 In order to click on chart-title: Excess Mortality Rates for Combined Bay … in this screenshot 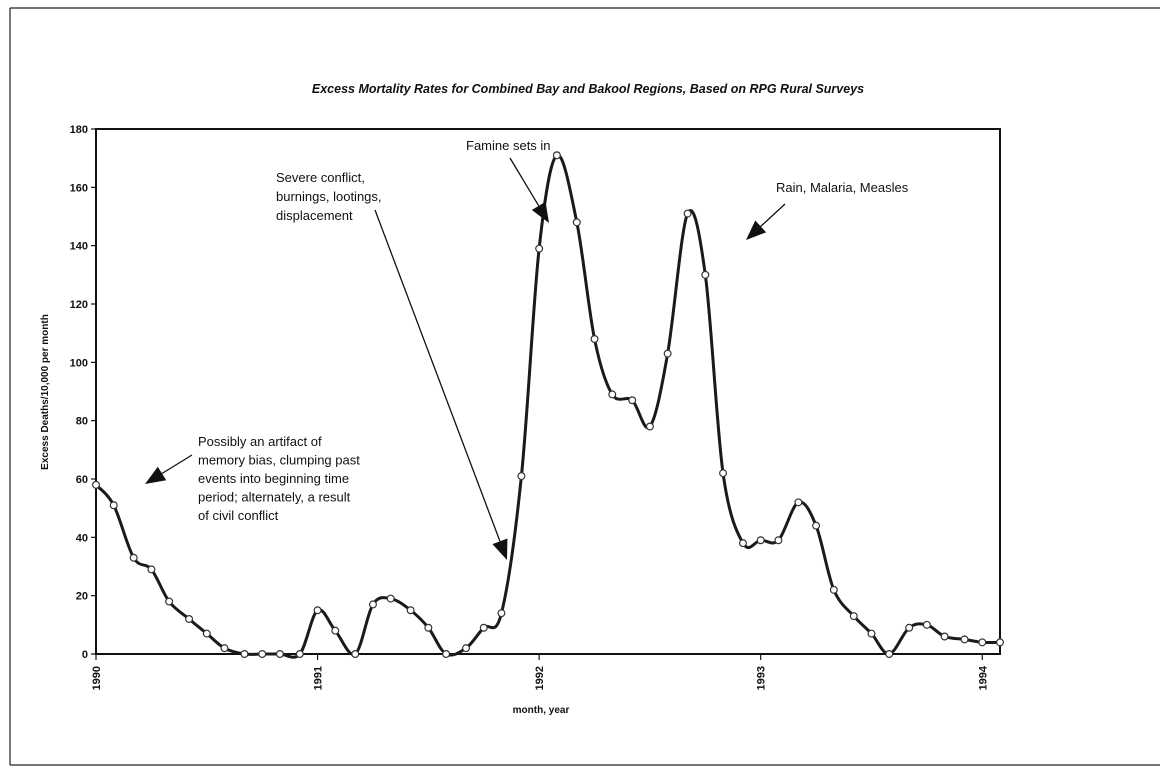, I will do `click(588, 89)`.